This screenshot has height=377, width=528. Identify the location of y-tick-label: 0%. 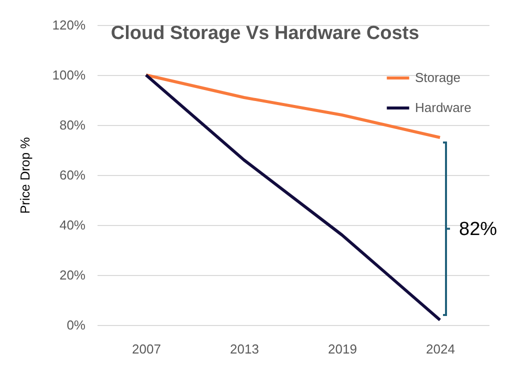
(76, 325).